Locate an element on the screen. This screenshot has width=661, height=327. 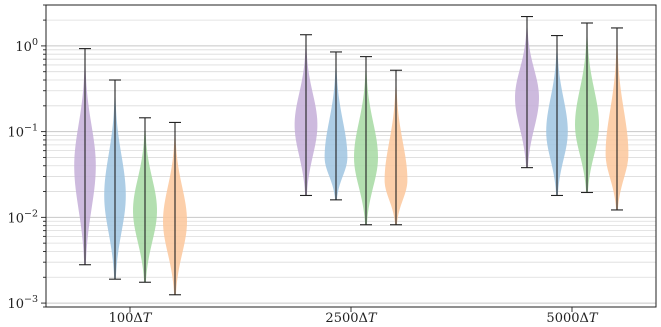
y-tick-label: 10⁰ is located at coordinates (26, 46).